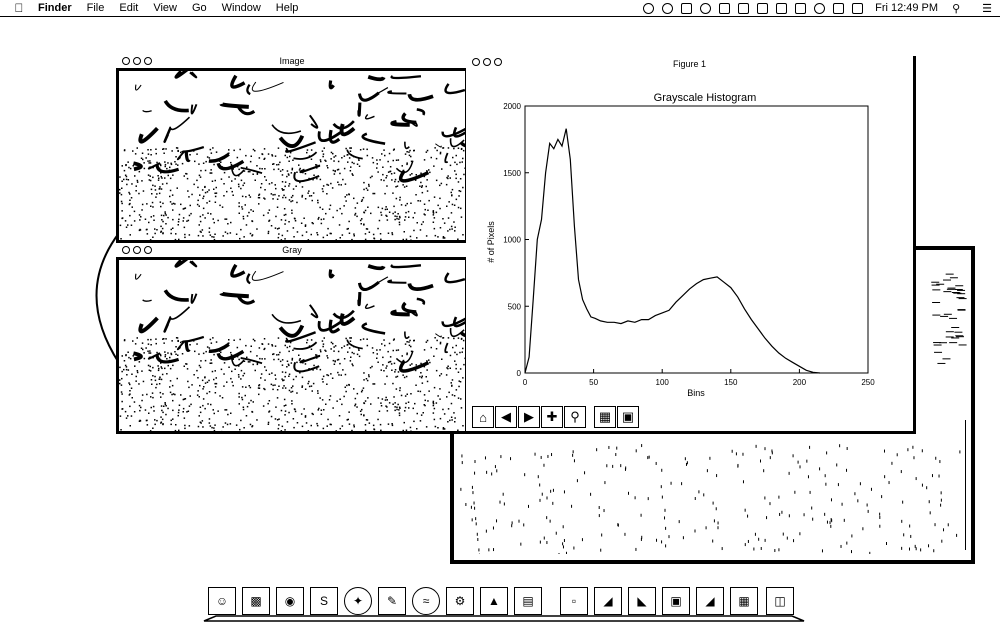 Image resolution: width=1000 pixels, height=625 pixels. What do you see at coordinates (858, 8) in the screenshot?
I see `battery-icon` at bounding box center [858, 8].